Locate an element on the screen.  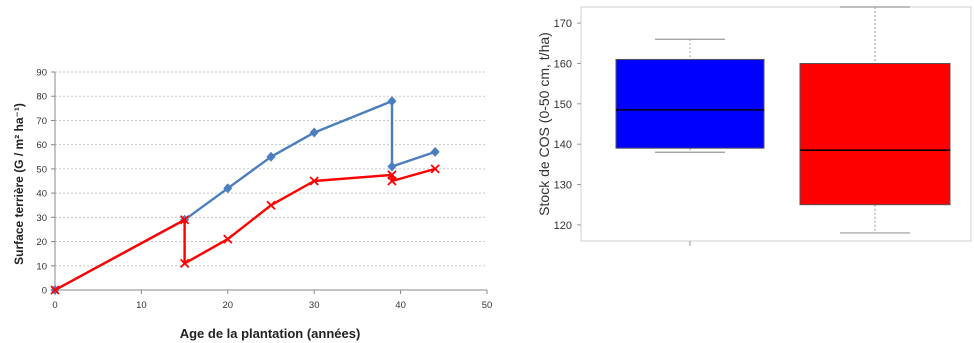
x-tick-label: 10 is located at coordinates (141, 305).